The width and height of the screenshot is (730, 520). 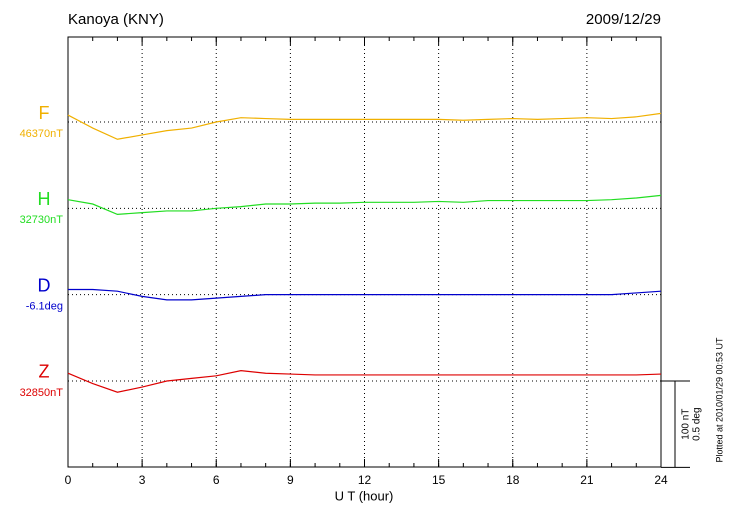 What do you see at coordinates (365, 480) in the screenshot?
I see `x-tick-label: 12` at bounding box center [365, 480].